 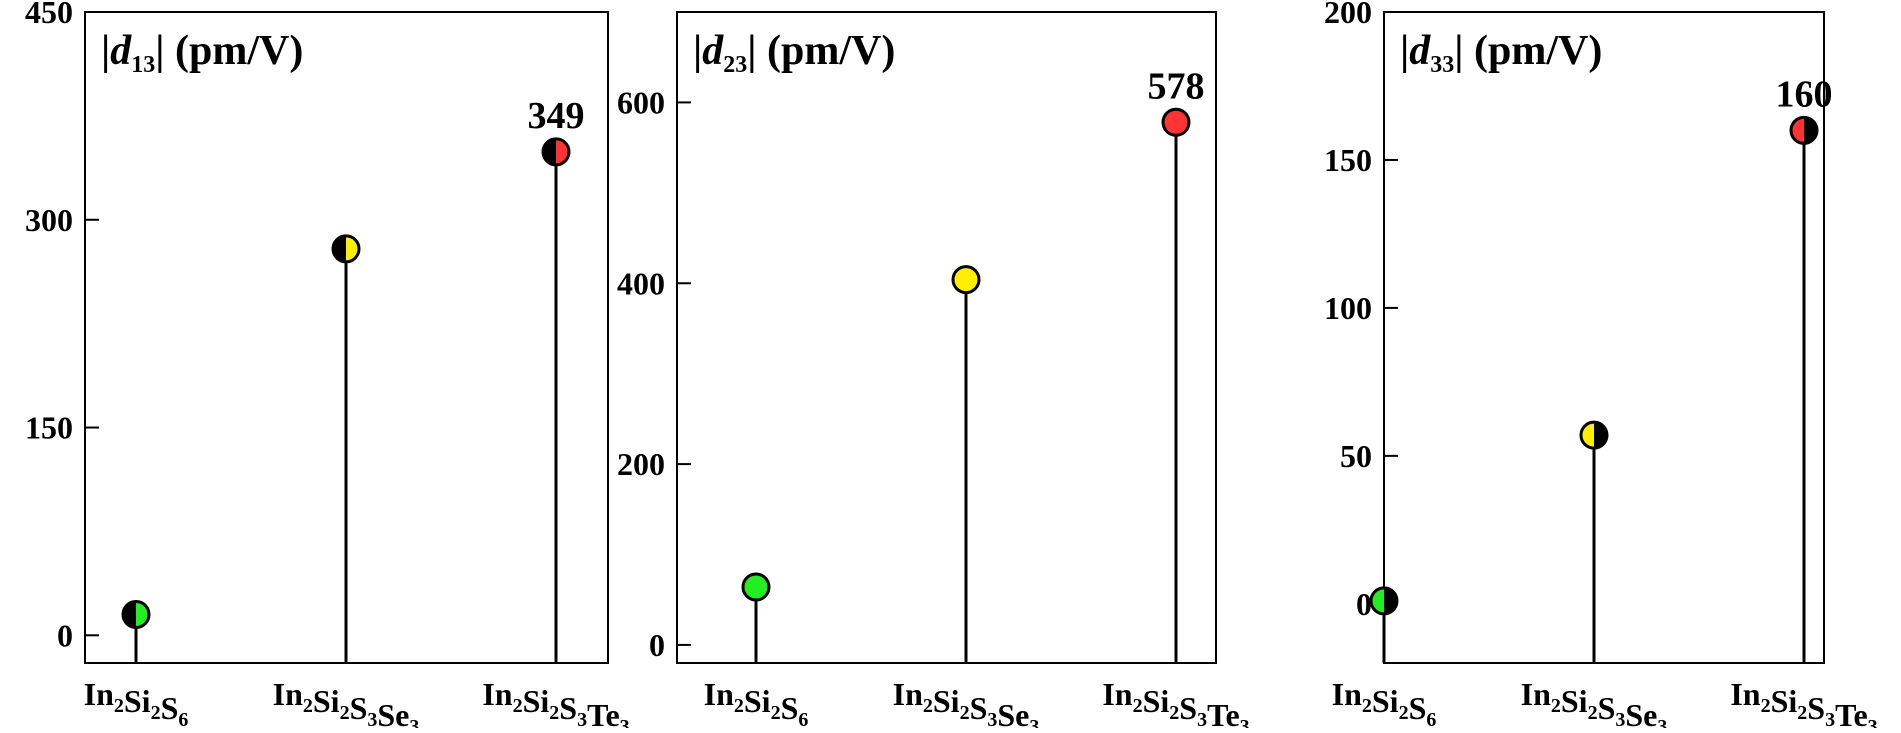 What do you see at coordinates (794, 53) in the screenshot?
I see `panel-title: |d23| (pm/V)` at bounding box center [794, 53].